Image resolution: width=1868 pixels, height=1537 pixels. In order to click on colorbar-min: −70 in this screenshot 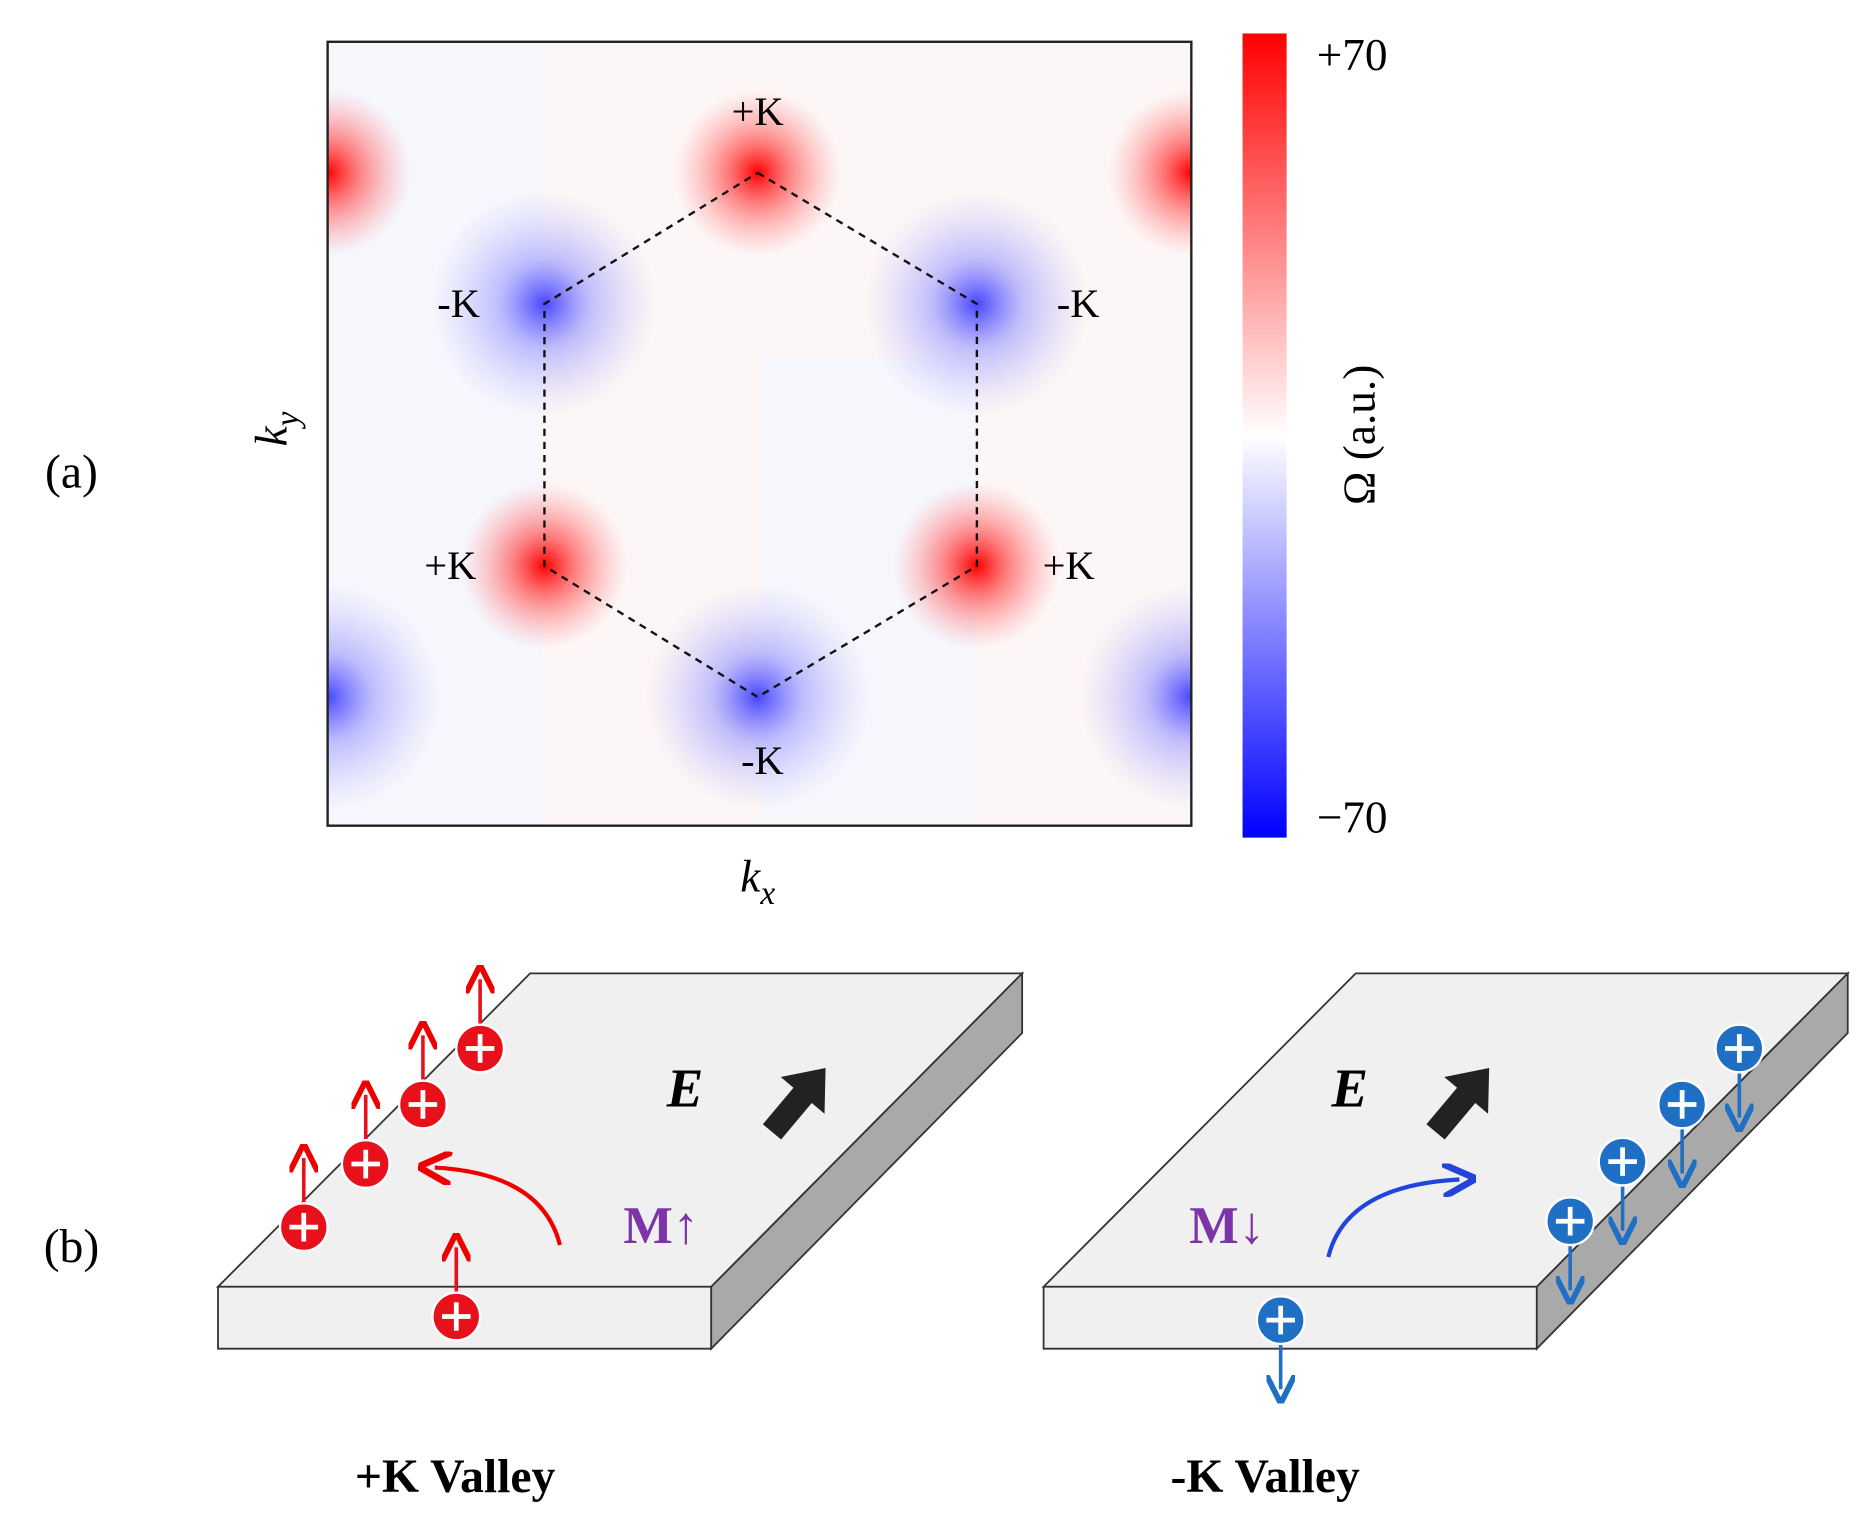, I will do `click(1352, 818)`.